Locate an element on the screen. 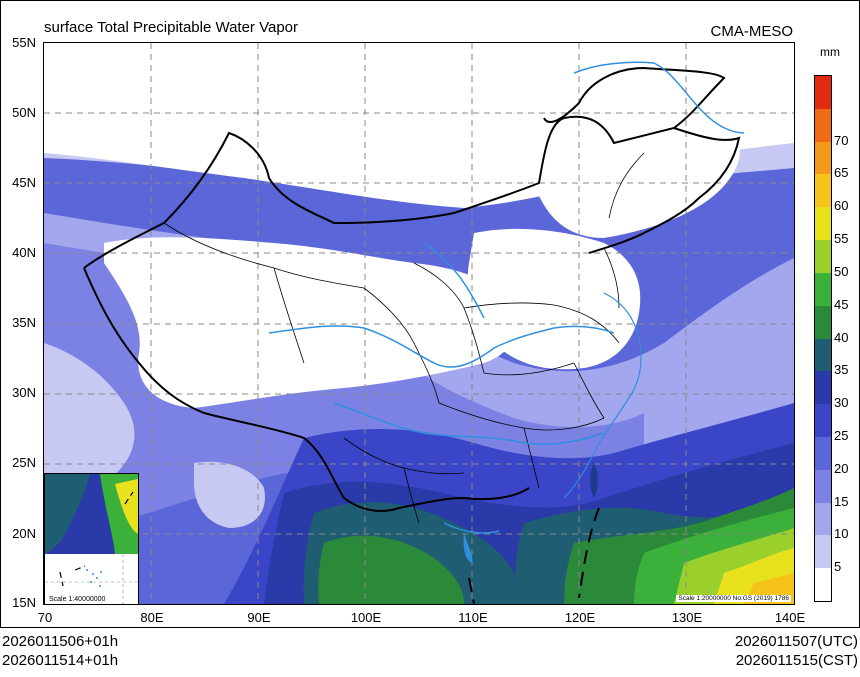  coastline-east is located at coordinates (602, 395).